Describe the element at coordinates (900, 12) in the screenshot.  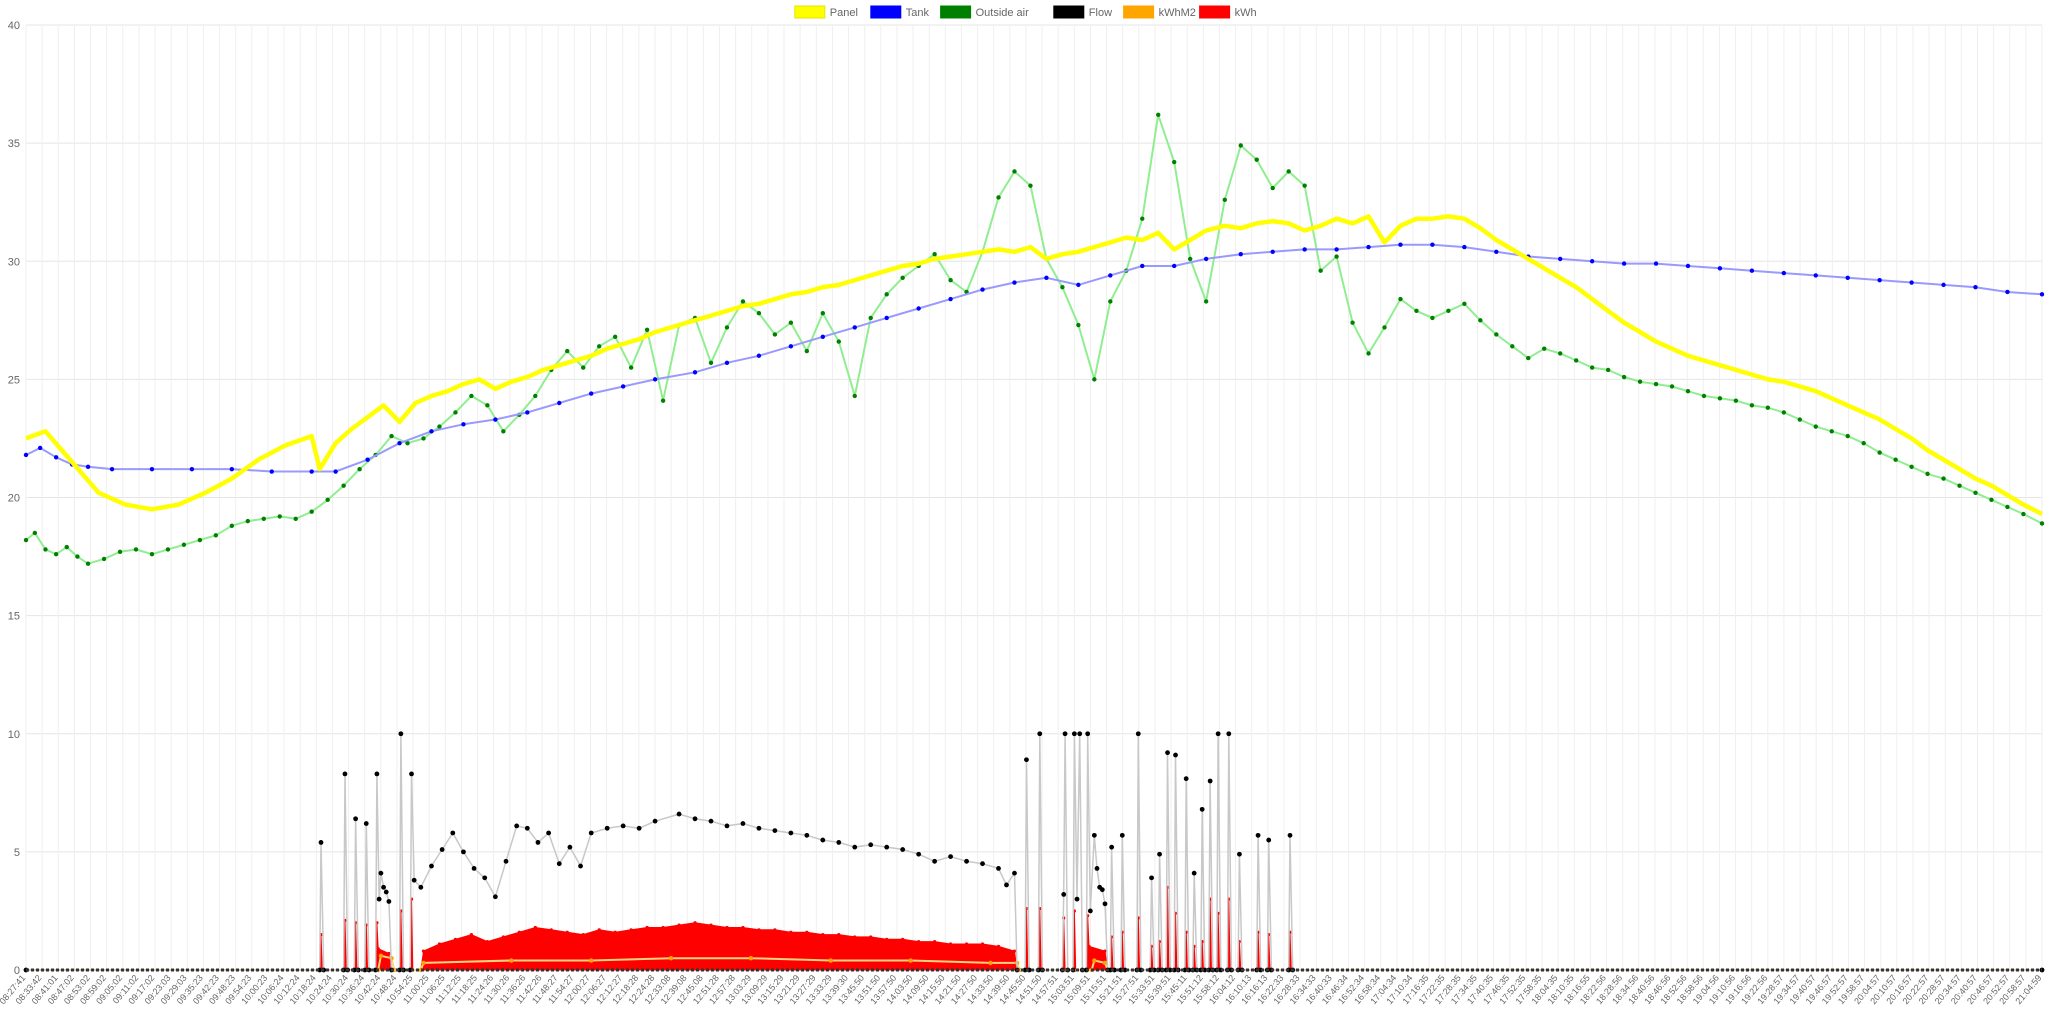
I see `legend-item-tank: Tank` at that location.